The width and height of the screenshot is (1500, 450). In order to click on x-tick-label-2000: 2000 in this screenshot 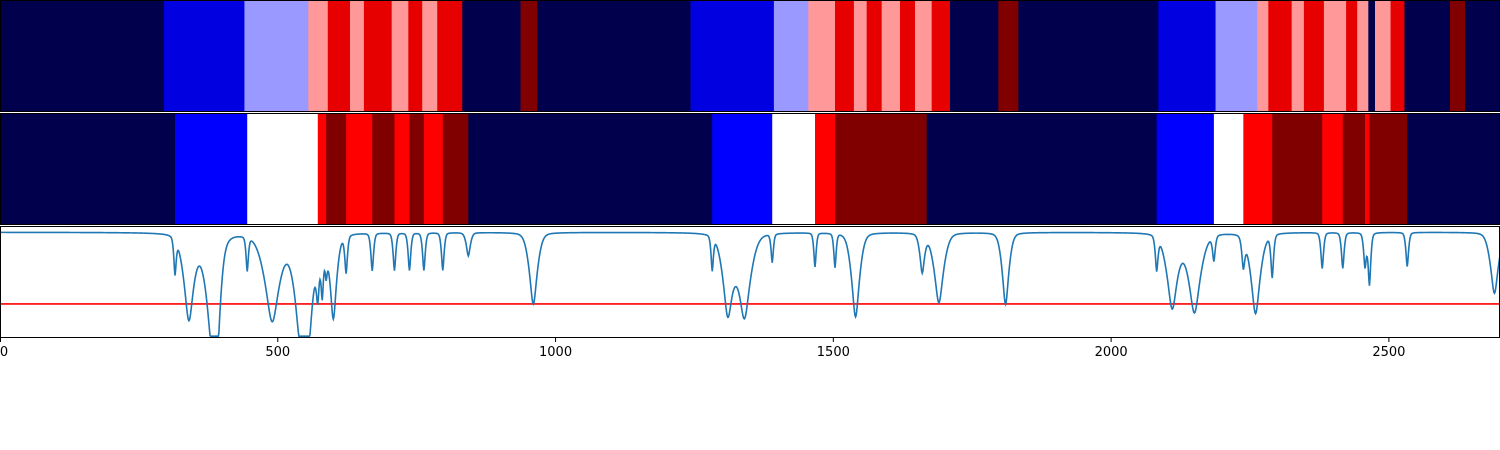, I will do `click(1111, 352)`.